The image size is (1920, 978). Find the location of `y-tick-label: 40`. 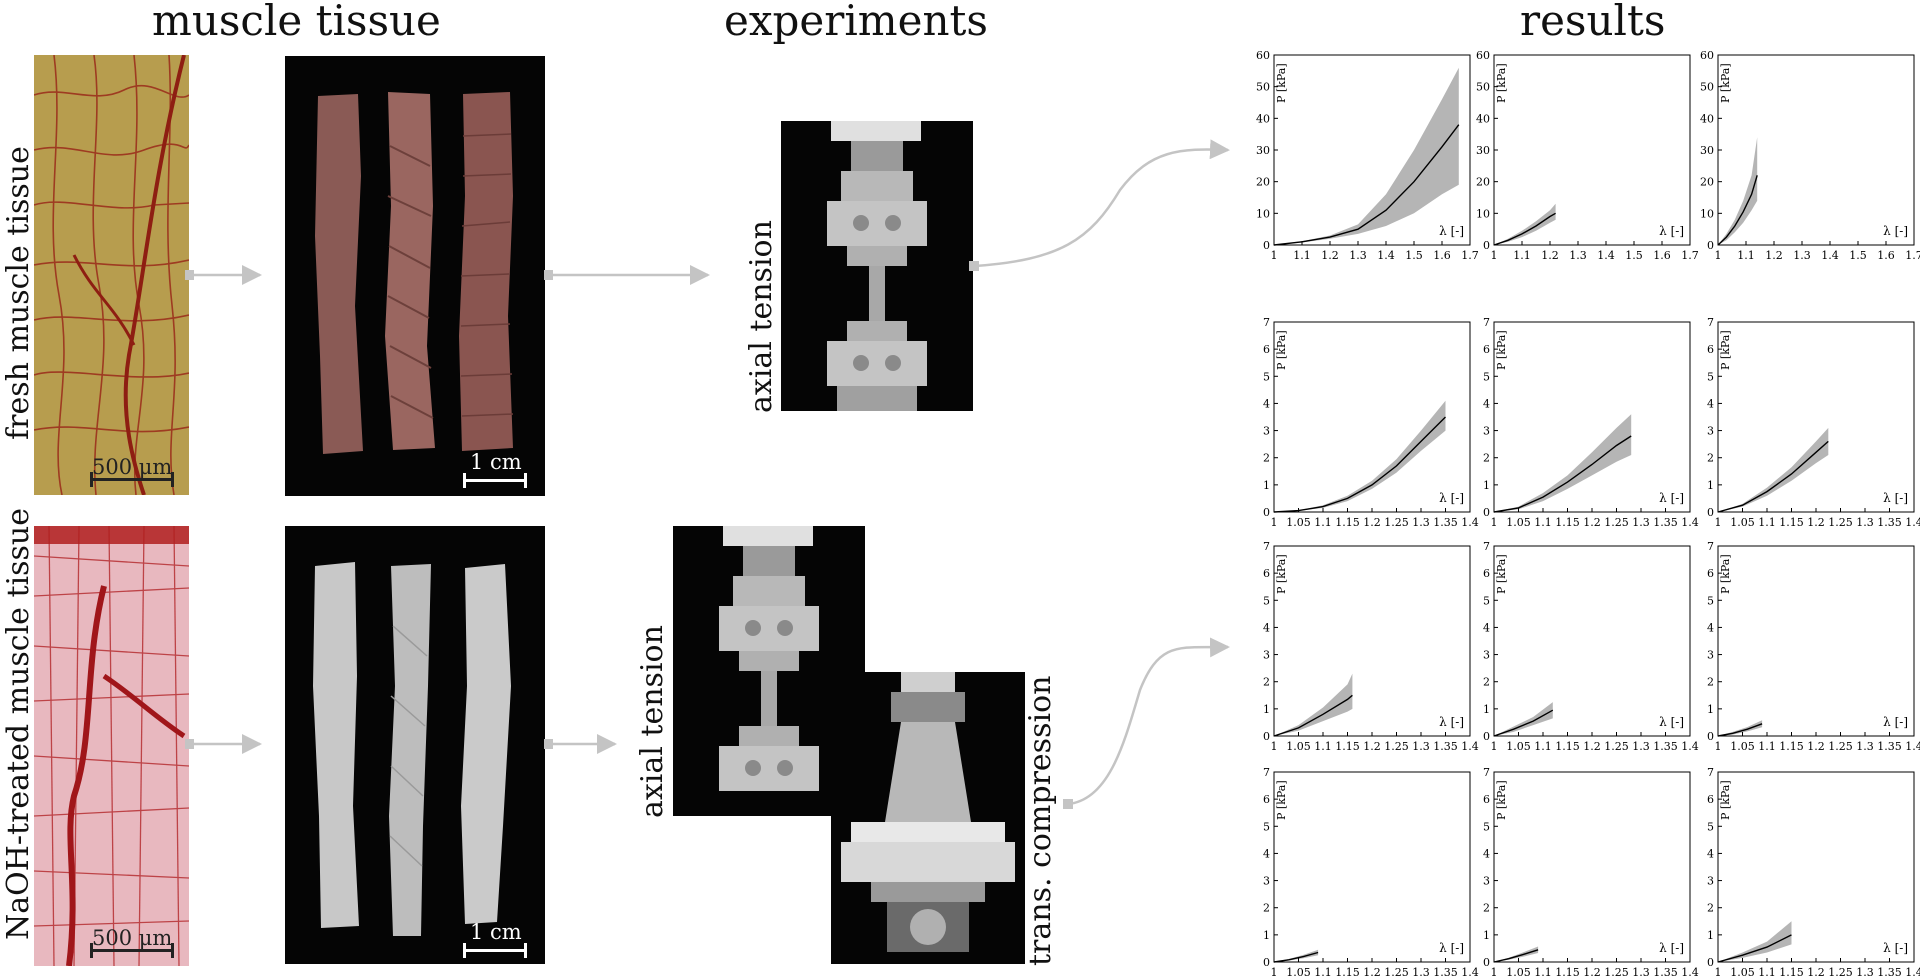

y-tick-label: 40 is located at coordinates (1483, 118).